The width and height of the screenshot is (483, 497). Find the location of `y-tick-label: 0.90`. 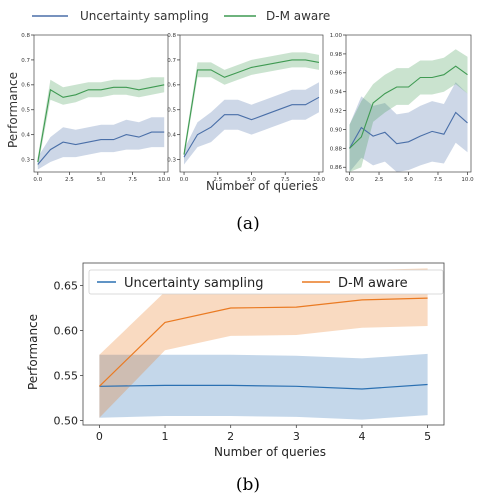

y-tick-label: 0.90 is located at coordinates (336, 130).